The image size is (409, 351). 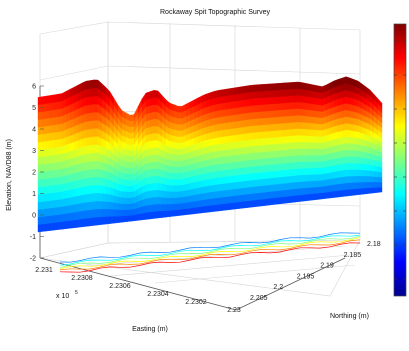 I want to click on x-tick-label: 2.23, so click(x=234, y=310).